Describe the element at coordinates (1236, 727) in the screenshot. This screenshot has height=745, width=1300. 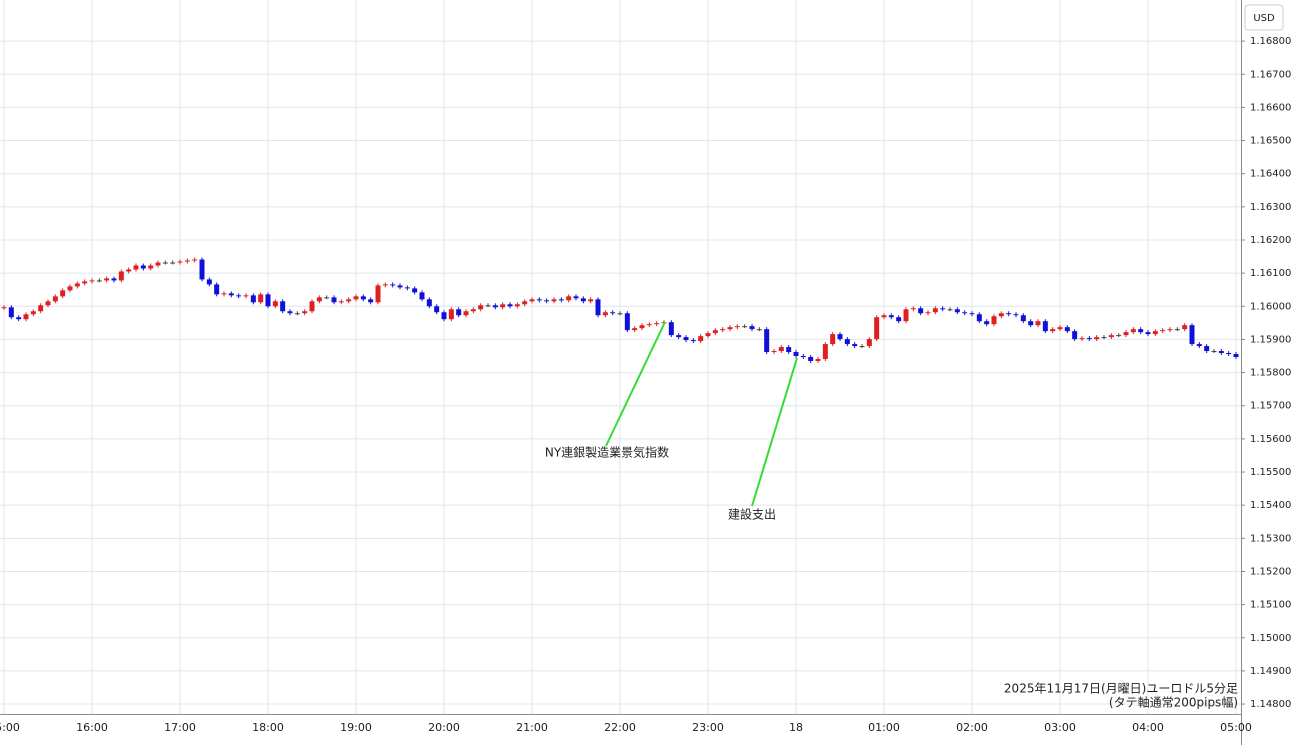
I see `x-tick-label: 05:00` at that location.